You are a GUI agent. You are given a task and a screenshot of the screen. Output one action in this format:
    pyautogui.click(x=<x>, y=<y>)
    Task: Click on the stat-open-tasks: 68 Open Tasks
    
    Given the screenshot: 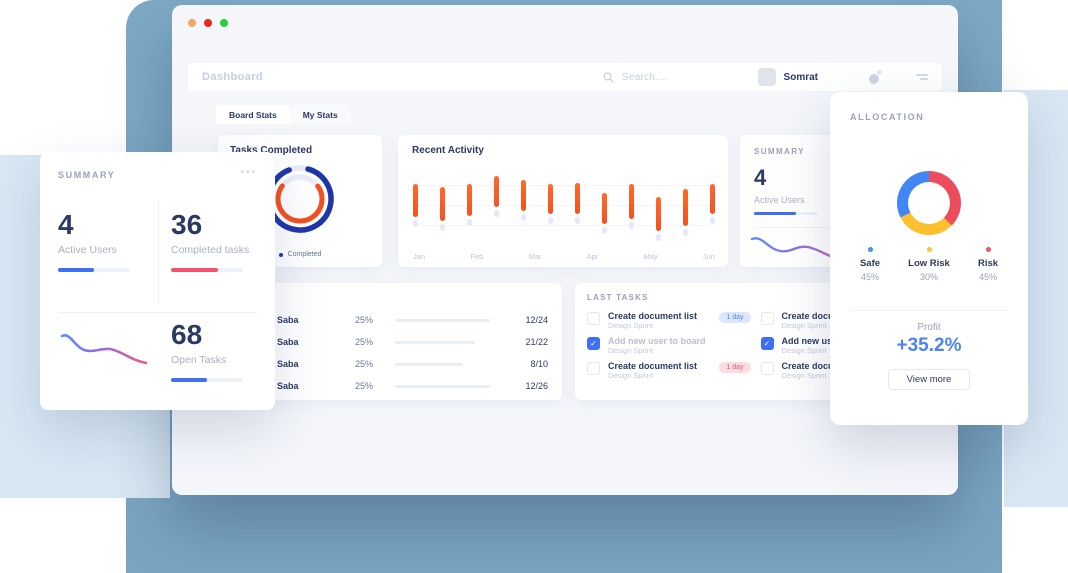 What is the action you would take?
    pyautogui.click(x=216, y=351)
    